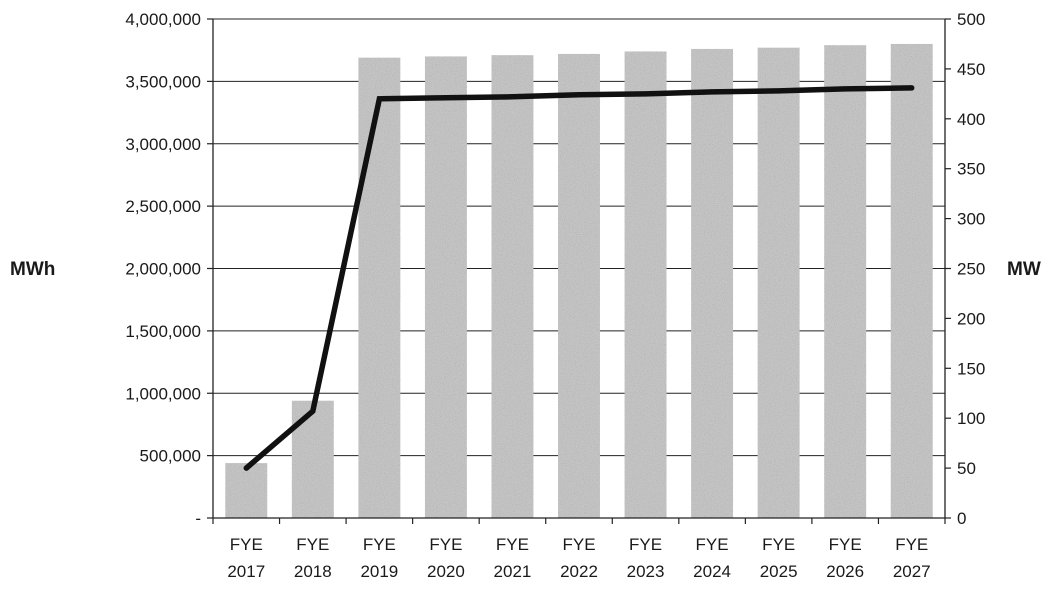 The width and height of the screenshot is (1057, 590). Describe the element at coordinates (32, 269) in the screenshot. I see `y-axis-title-left: MWh` at that location.